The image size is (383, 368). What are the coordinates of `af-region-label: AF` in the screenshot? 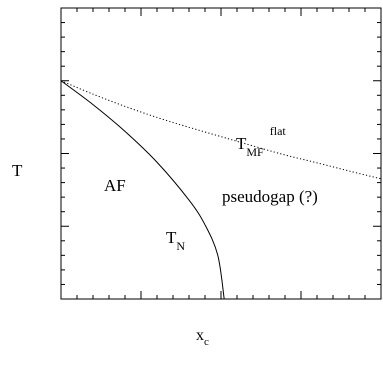 It's located at (115, 185).